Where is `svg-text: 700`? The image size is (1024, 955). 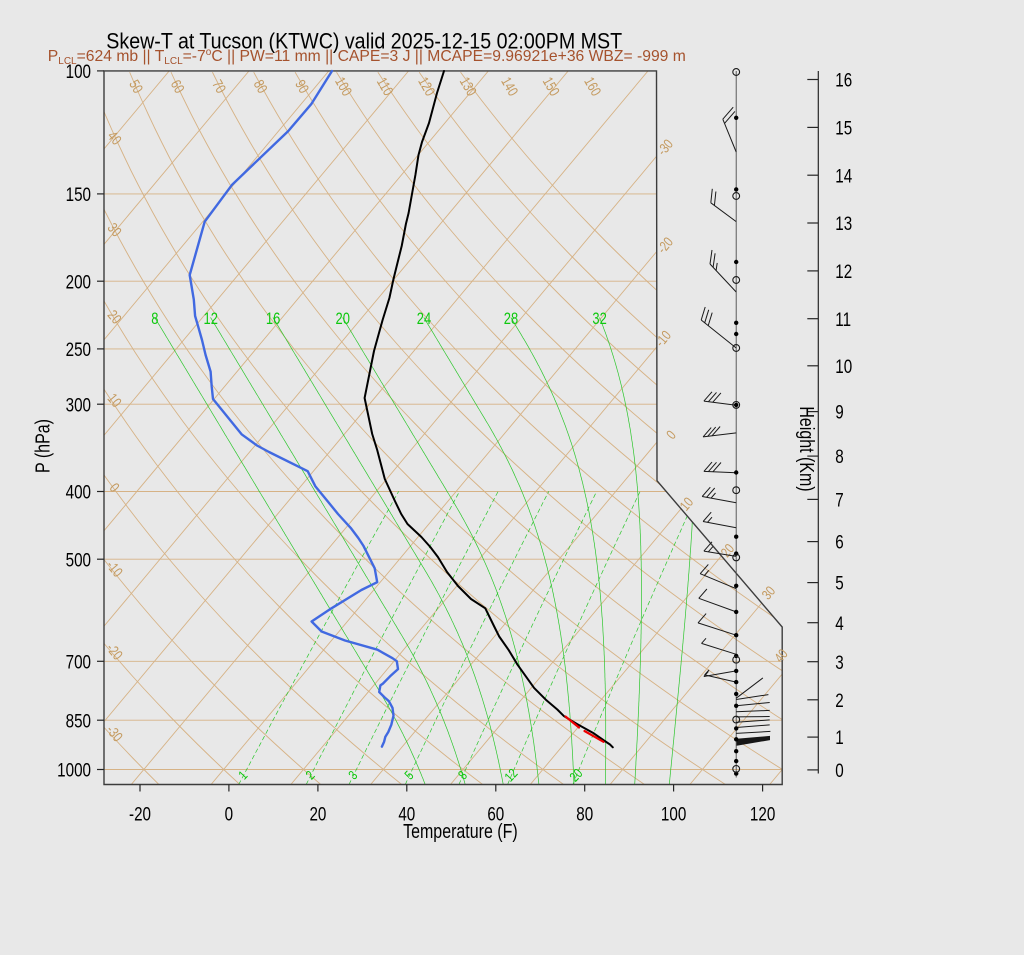
svg-text: 700 is located at coordinates (79, 662).